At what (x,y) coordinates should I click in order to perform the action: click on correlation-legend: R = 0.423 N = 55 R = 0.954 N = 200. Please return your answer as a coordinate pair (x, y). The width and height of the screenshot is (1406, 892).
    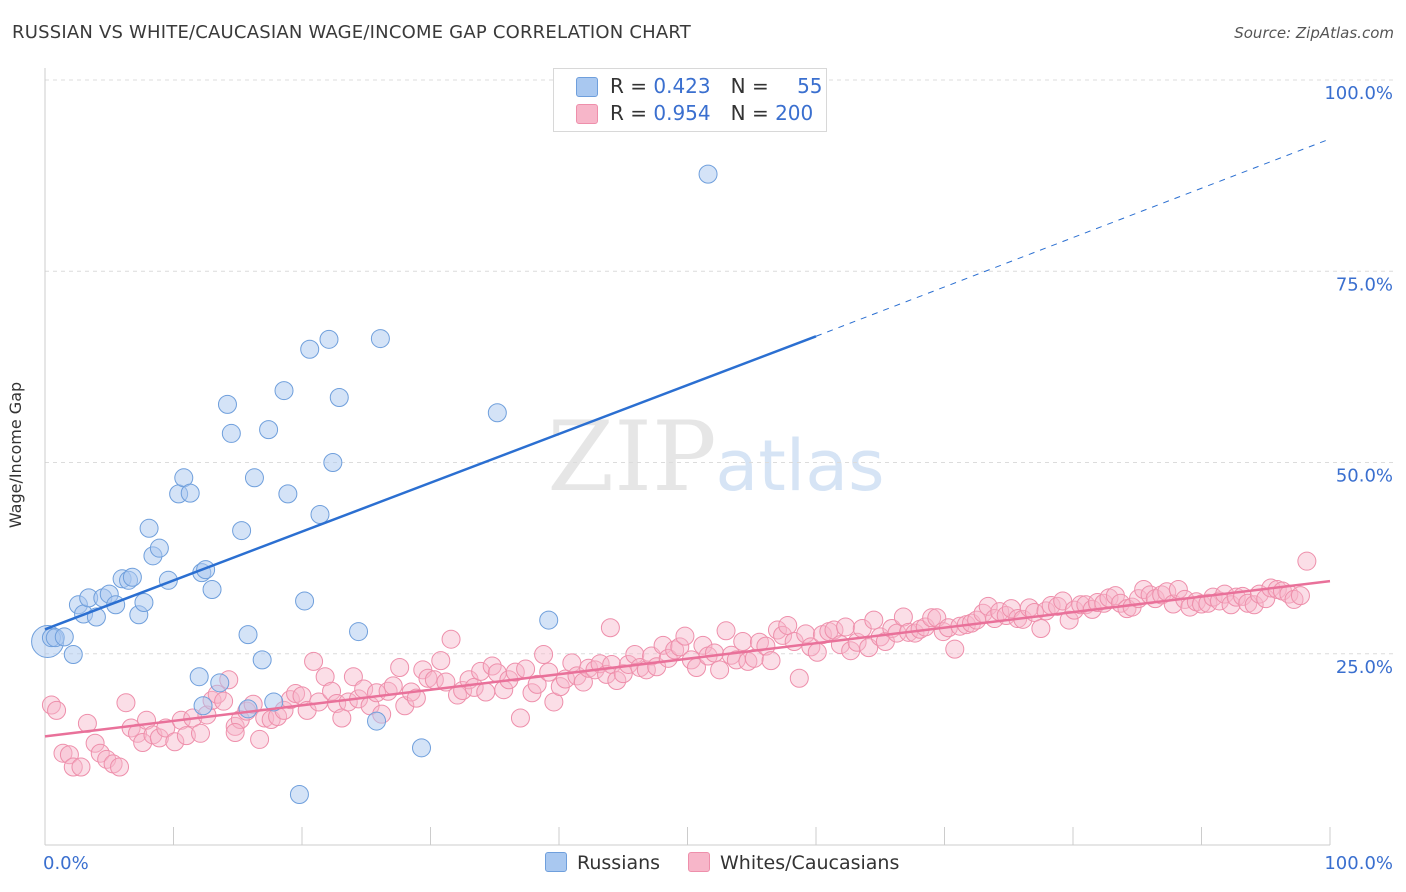
    Looking at the image, I should click on (690, 100).